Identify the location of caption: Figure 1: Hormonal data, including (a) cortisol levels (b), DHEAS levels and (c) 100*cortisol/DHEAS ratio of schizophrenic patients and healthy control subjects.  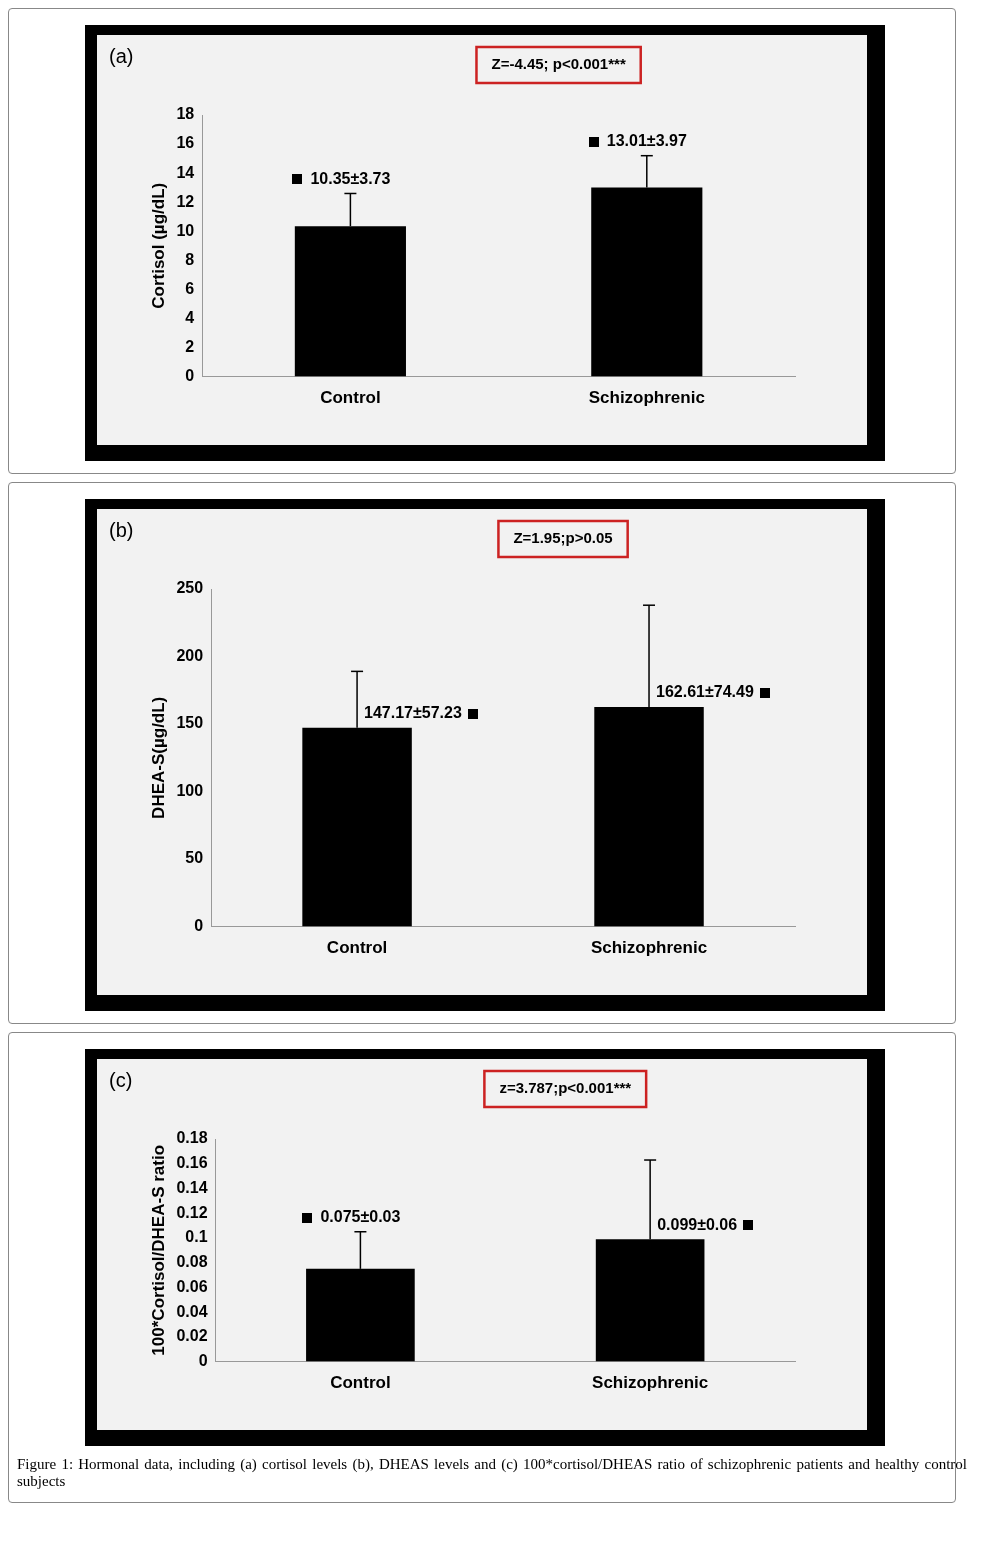
(492, 1473).